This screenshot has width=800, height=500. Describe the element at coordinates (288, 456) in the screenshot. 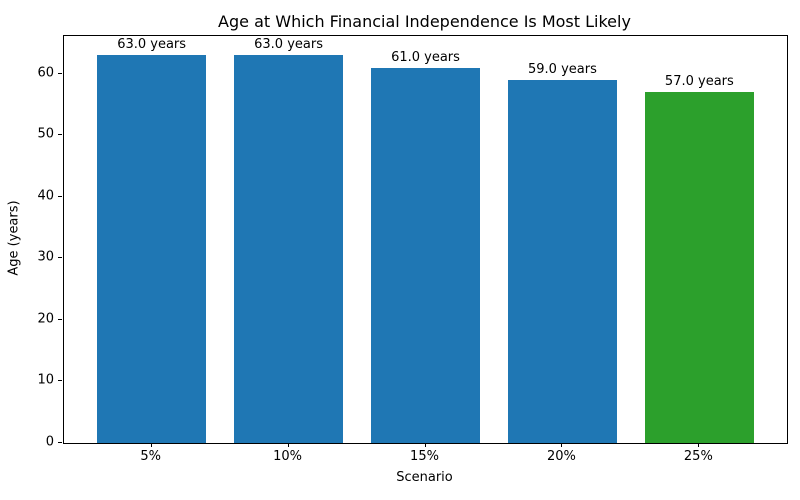

I see `x-tick-label: 10%` at that location.